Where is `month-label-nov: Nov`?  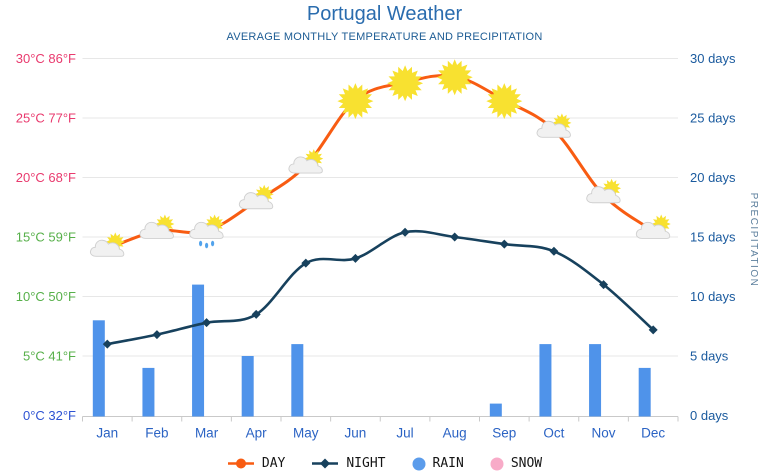
month-label-nov: Nov is located at coordinates (604, 433).